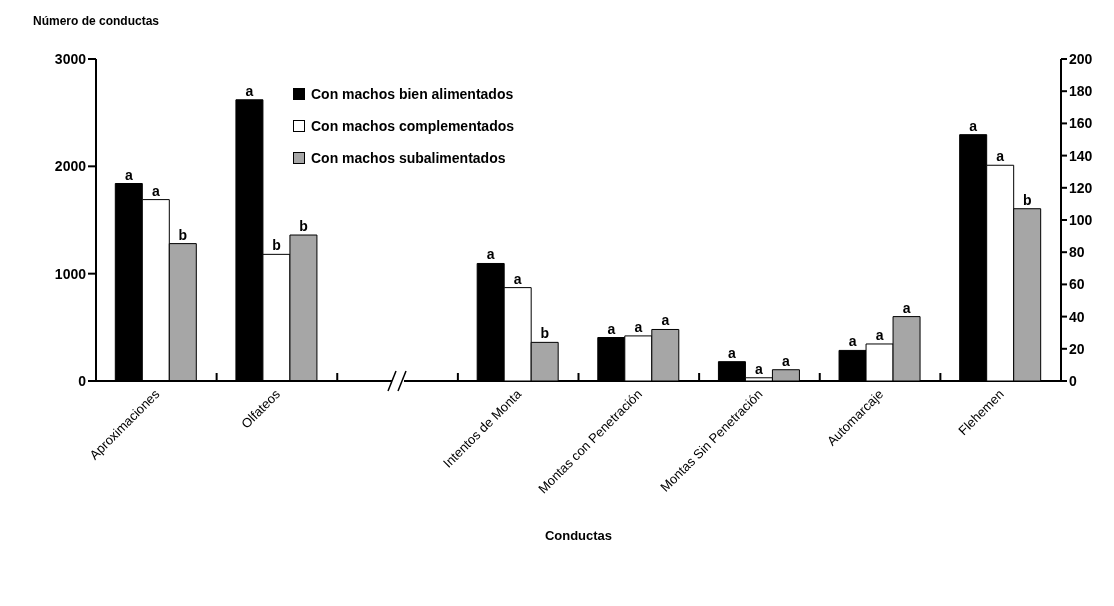 This screenshot has width=1114, height=606. I want to click on legend-label: Con machos subalimentados, so click(408, 158).